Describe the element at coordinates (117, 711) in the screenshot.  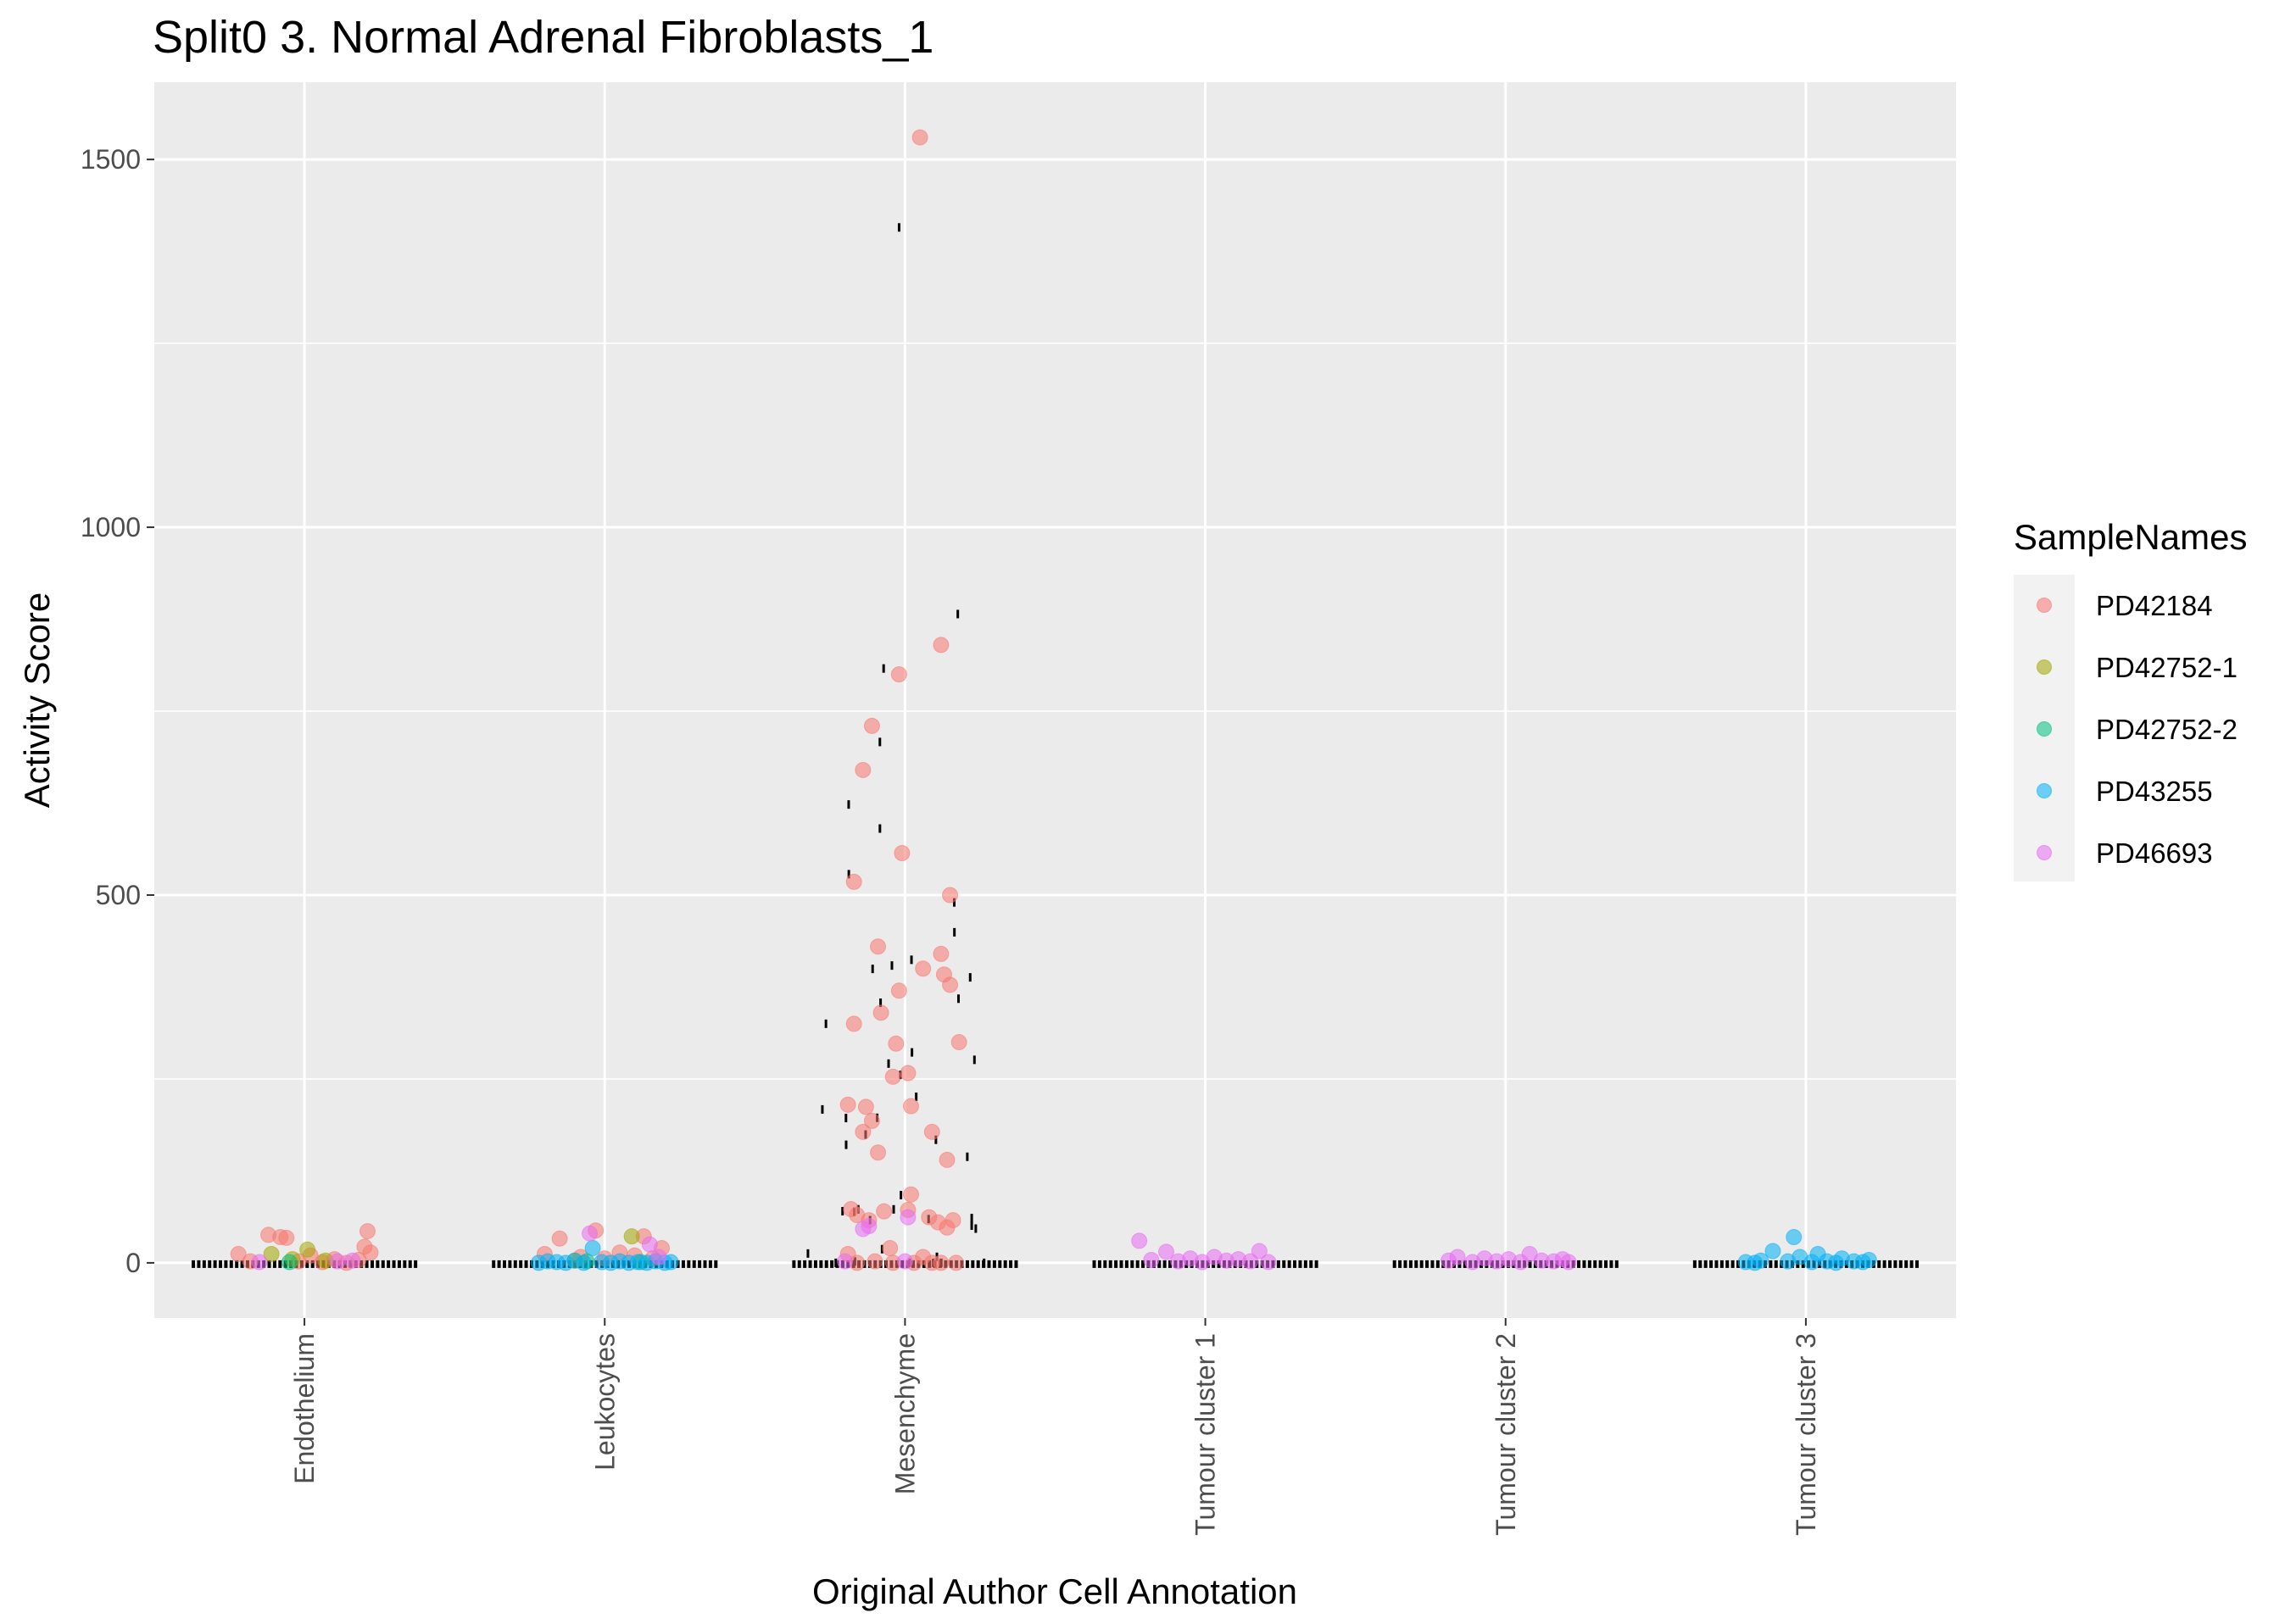
I see `y-axis: 0 500 1000 1500` at that location.